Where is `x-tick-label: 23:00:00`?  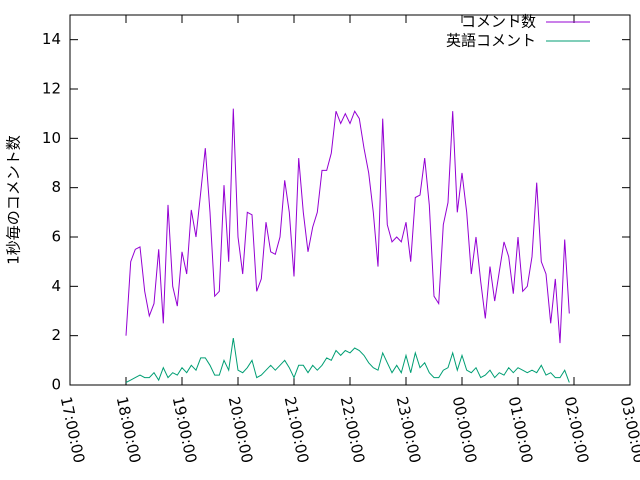 x-tick-label: 23:00:00 is located at coordinates (409, 430).